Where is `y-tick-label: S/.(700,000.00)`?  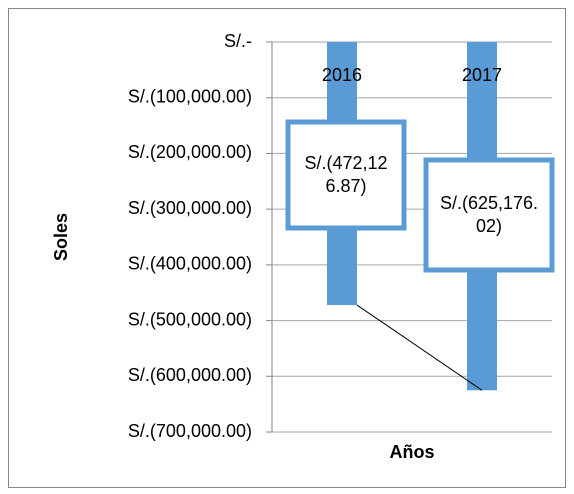
y-tick-label: S/.(700,000.00) is located at coordinates (190, 431).